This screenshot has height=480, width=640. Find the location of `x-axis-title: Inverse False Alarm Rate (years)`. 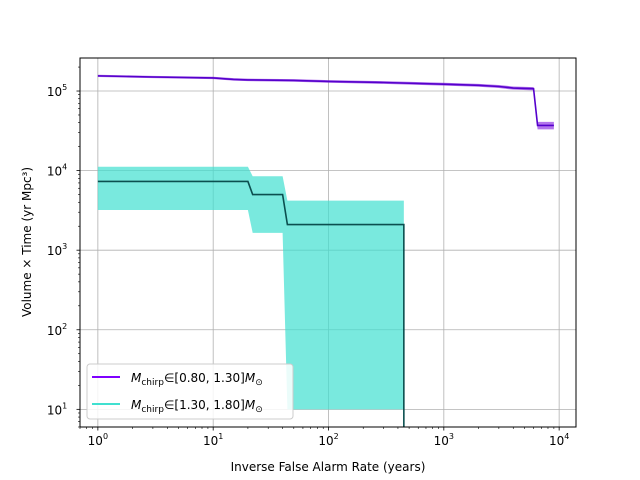

x-axis-title: Inverse False Alarm Rate (years) is located at coordinates (328, 467).